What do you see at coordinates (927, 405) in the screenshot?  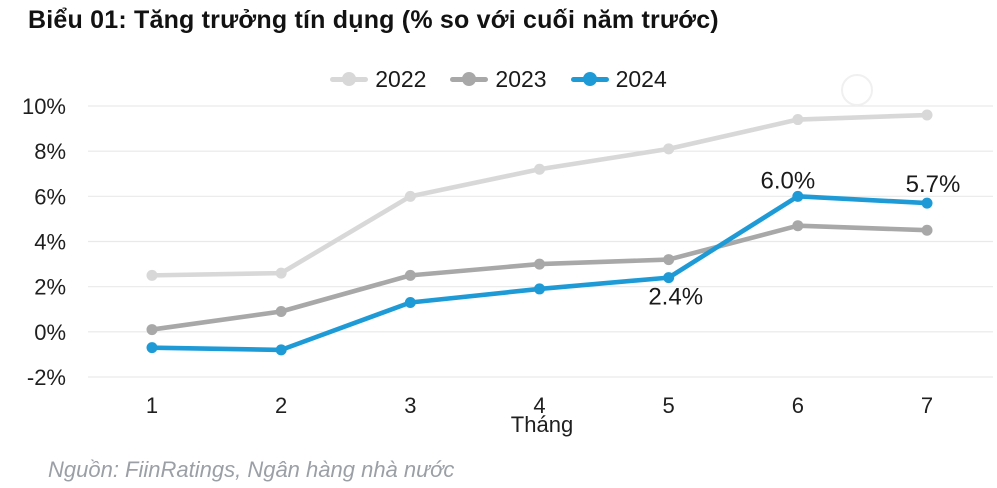 I see `x-tick-label: 7` at bounding box center [927, 405].